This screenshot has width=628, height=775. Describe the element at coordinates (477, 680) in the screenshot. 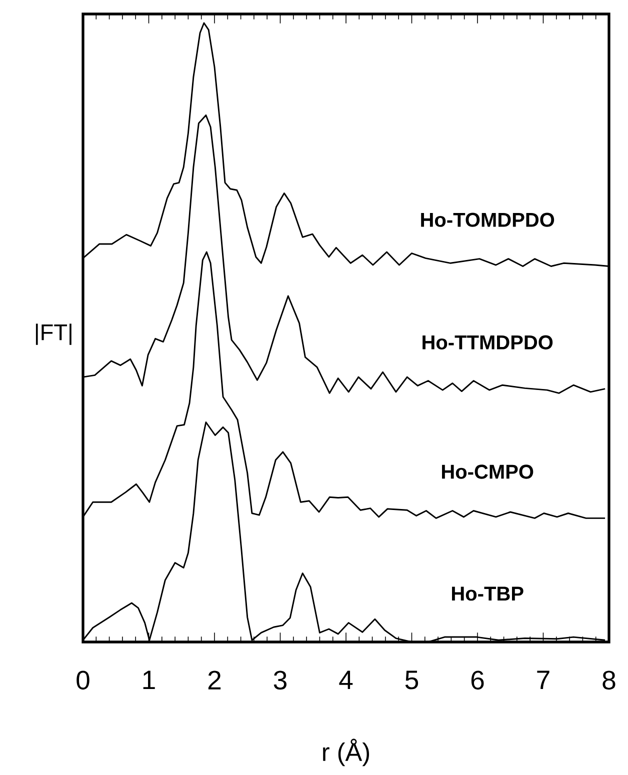

I see `x-tick-label: 6` at that location.